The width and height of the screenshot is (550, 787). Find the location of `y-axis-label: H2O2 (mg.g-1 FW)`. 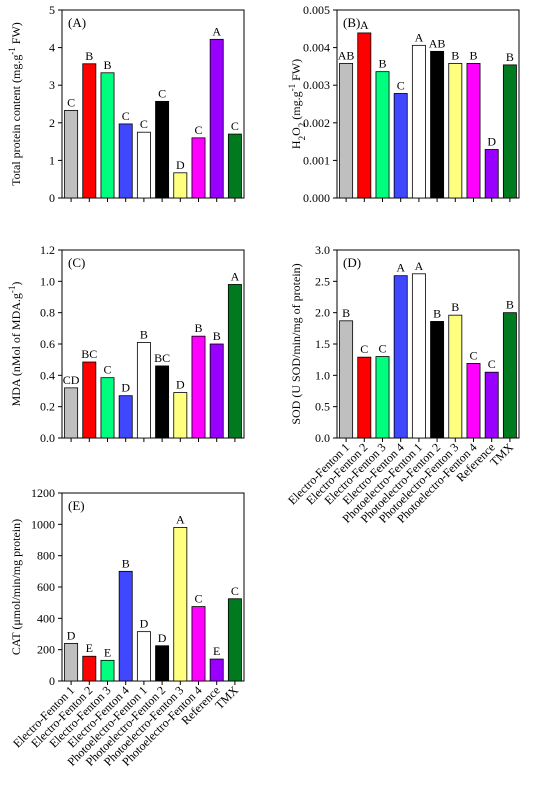

y-axis-label: H2O2 (mg.g-1 FW) is located at coordinates (297, 104).